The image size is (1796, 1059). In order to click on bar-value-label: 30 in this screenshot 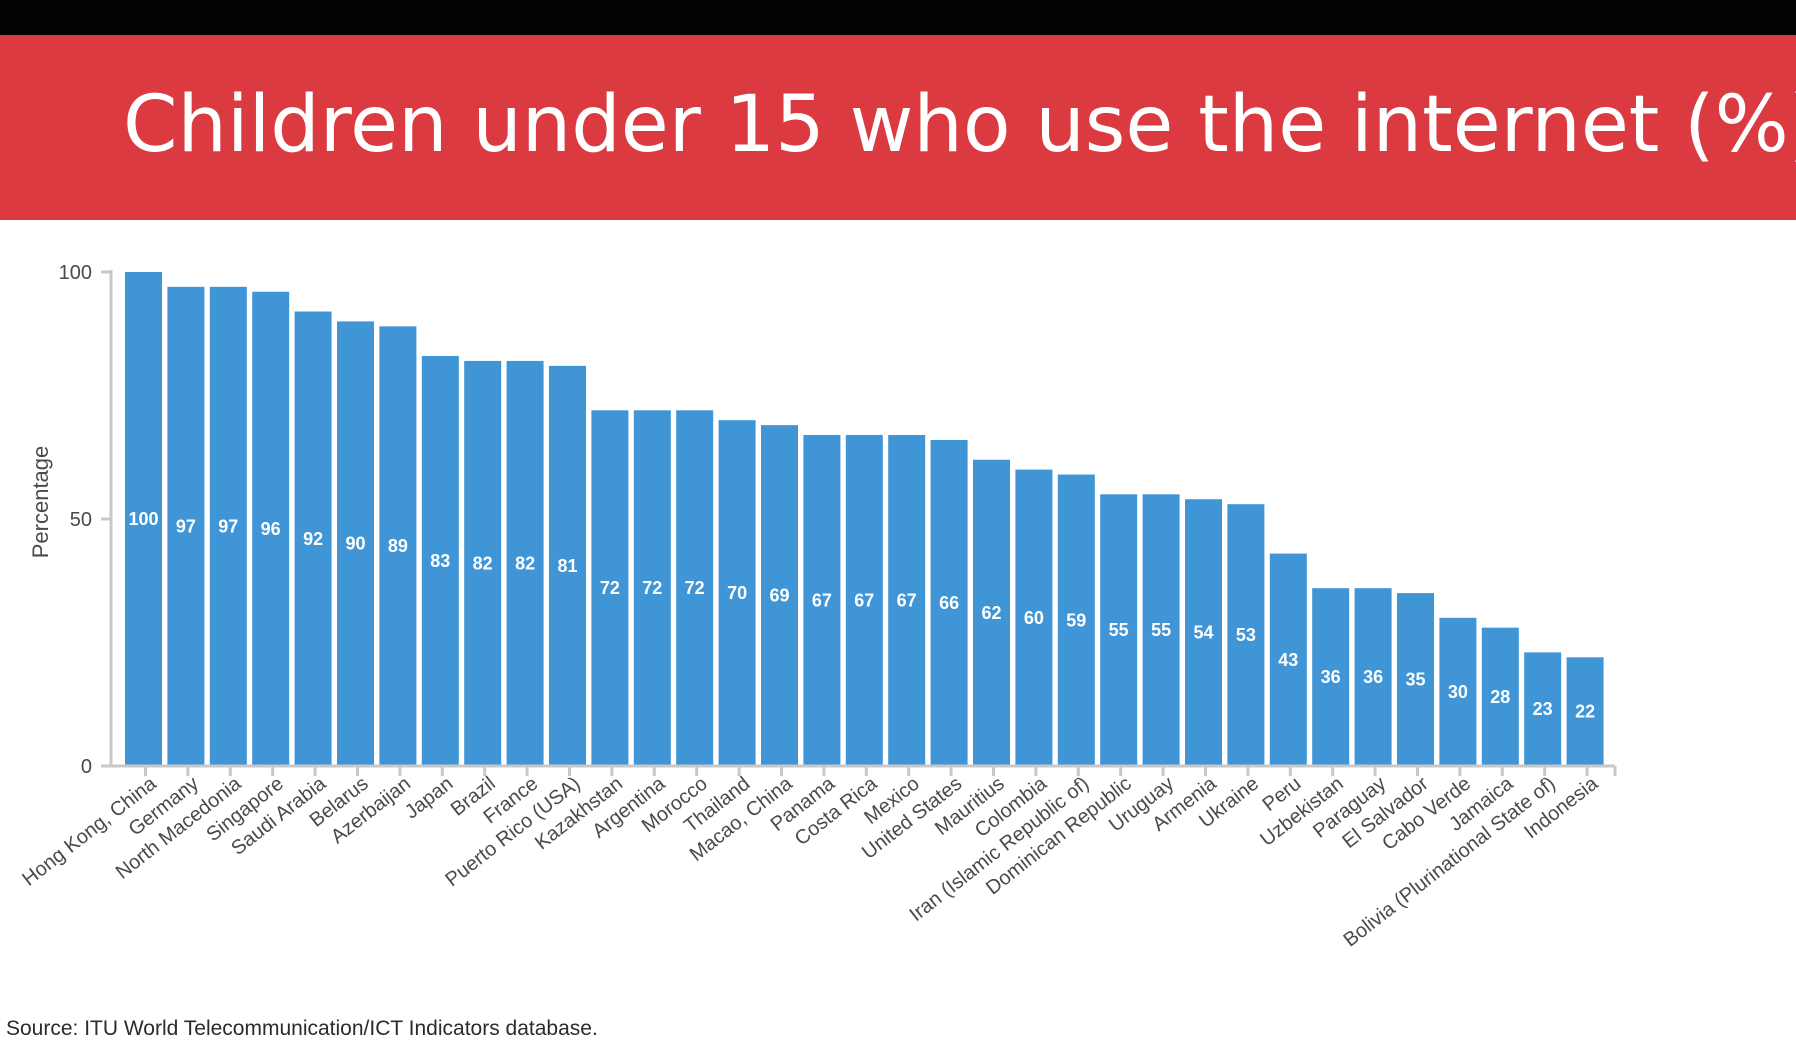, I will do `click(1458, 692)`.